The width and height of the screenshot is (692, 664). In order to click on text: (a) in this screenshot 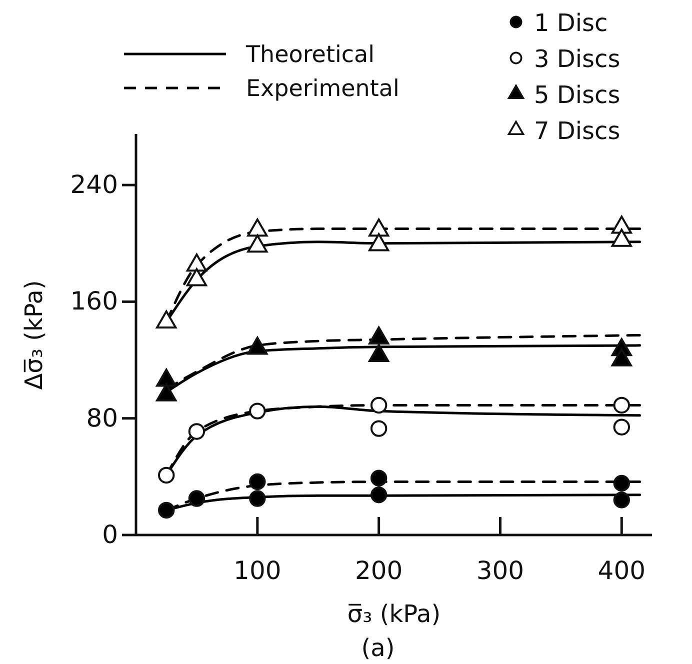, I will do `click(378, 648)`.